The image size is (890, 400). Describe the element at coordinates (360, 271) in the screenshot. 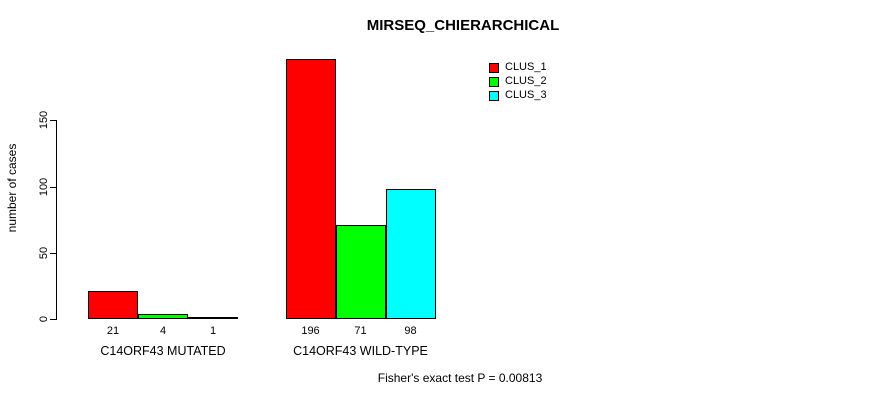

I see `bar-clus-2-group2` at that location.